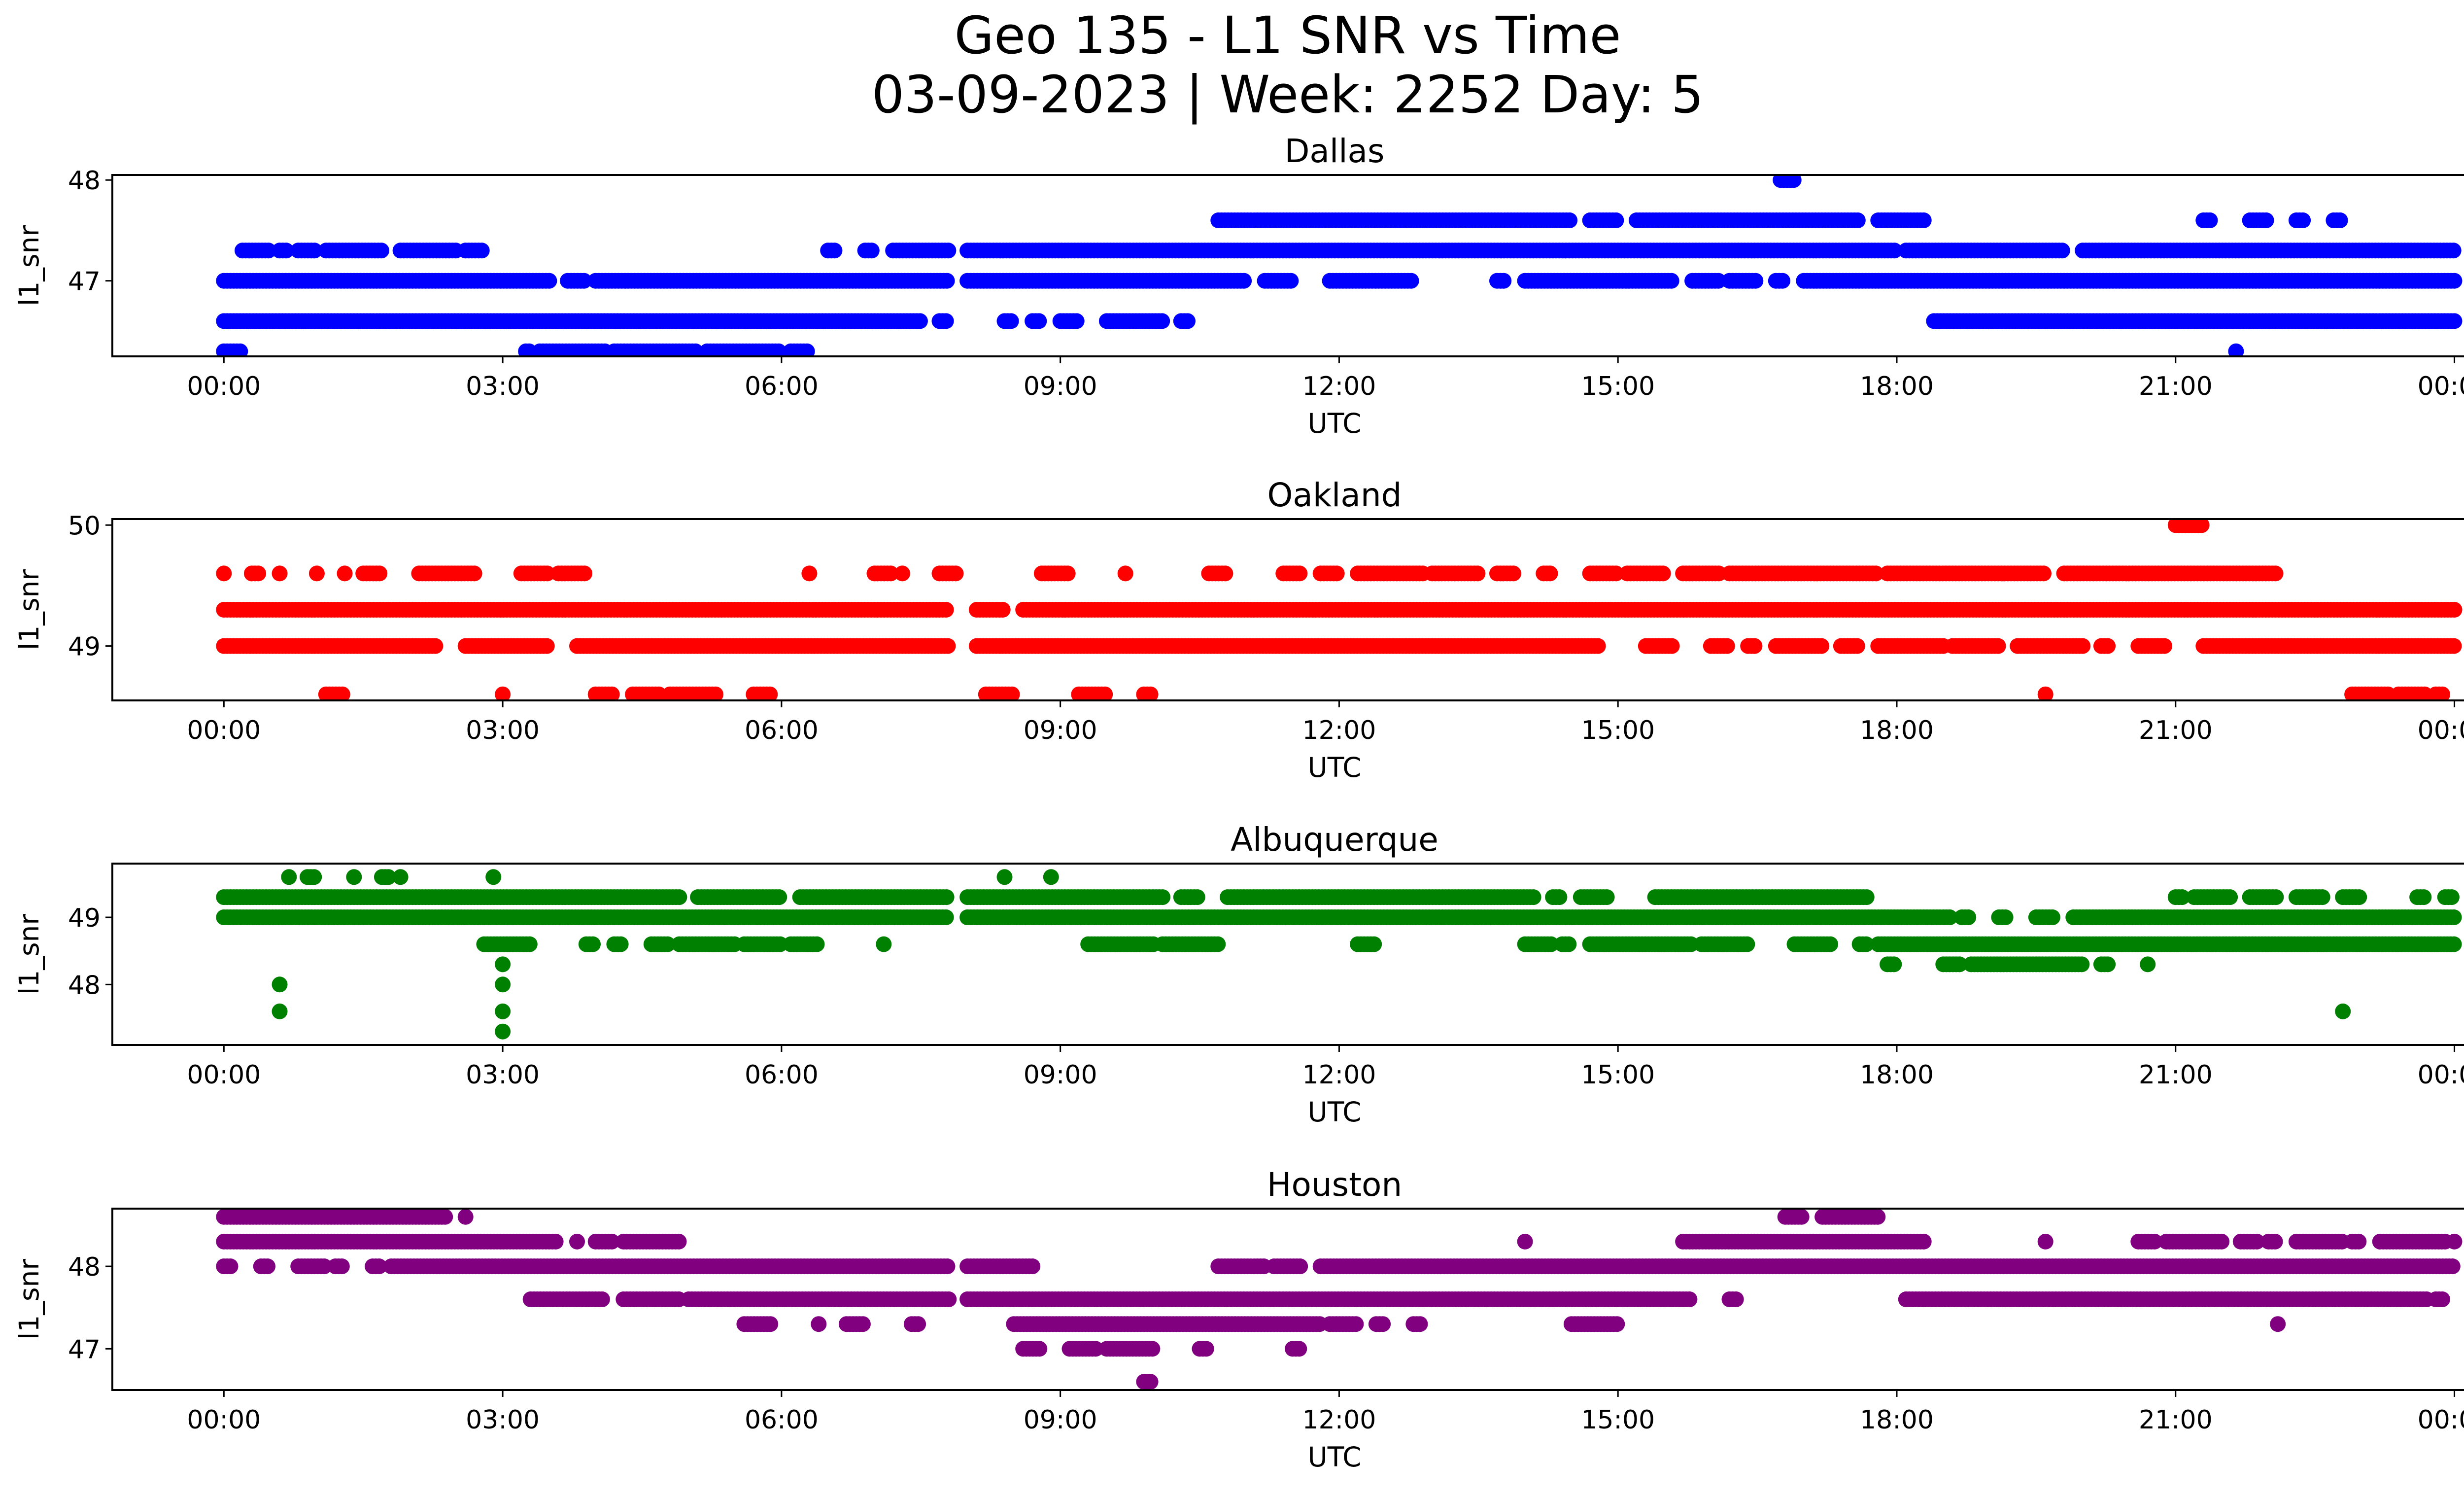 The image size is (2464, 1495). Describe the element at coordinates (84, 282) in the screenshot. I see `y-tick-label: 47` at that location.